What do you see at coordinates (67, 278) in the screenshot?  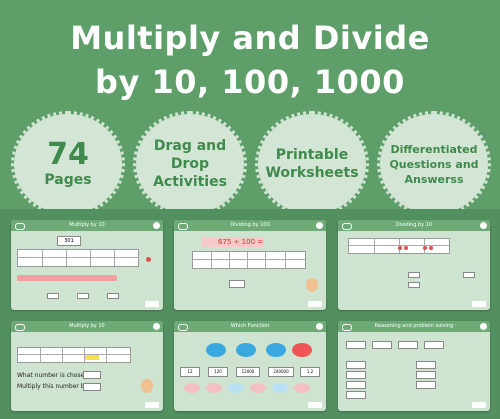 I see `hint-banner` at bounding box center [67, 278].